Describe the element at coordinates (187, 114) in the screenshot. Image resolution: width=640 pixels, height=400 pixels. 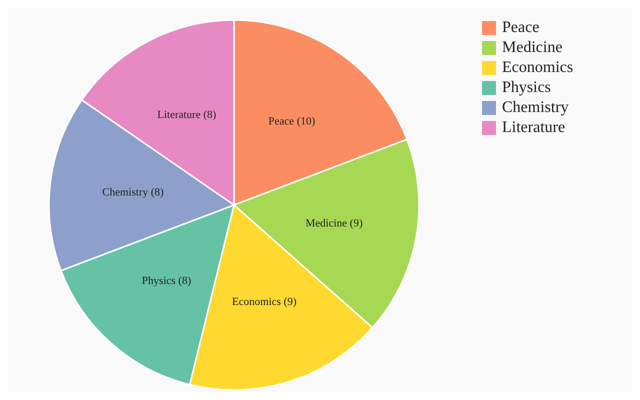
I see `data-label: Literature (8)` at that location.